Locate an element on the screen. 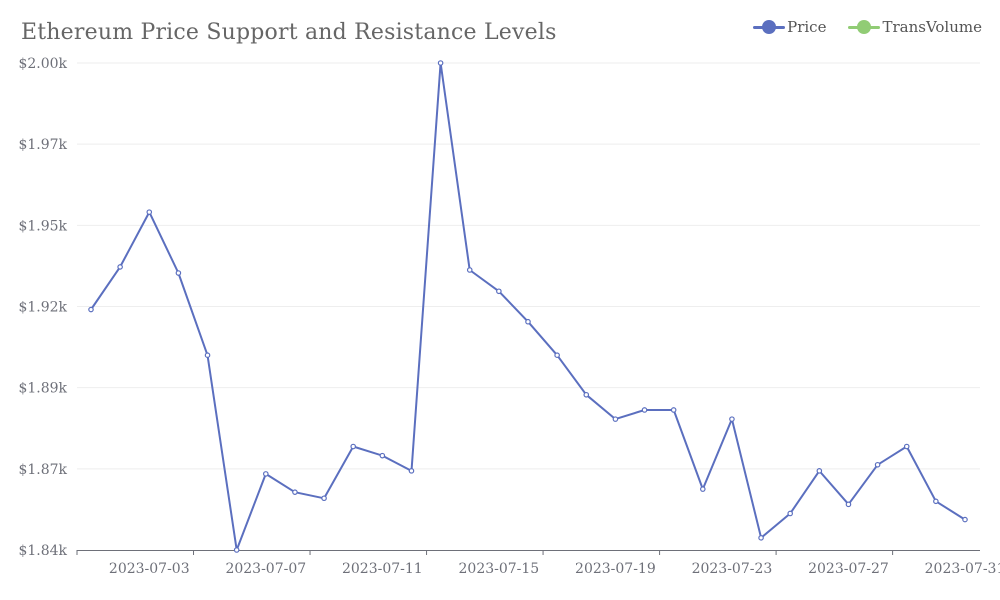  y-tick-label: $1.87k is located at coordinates (42, 470).